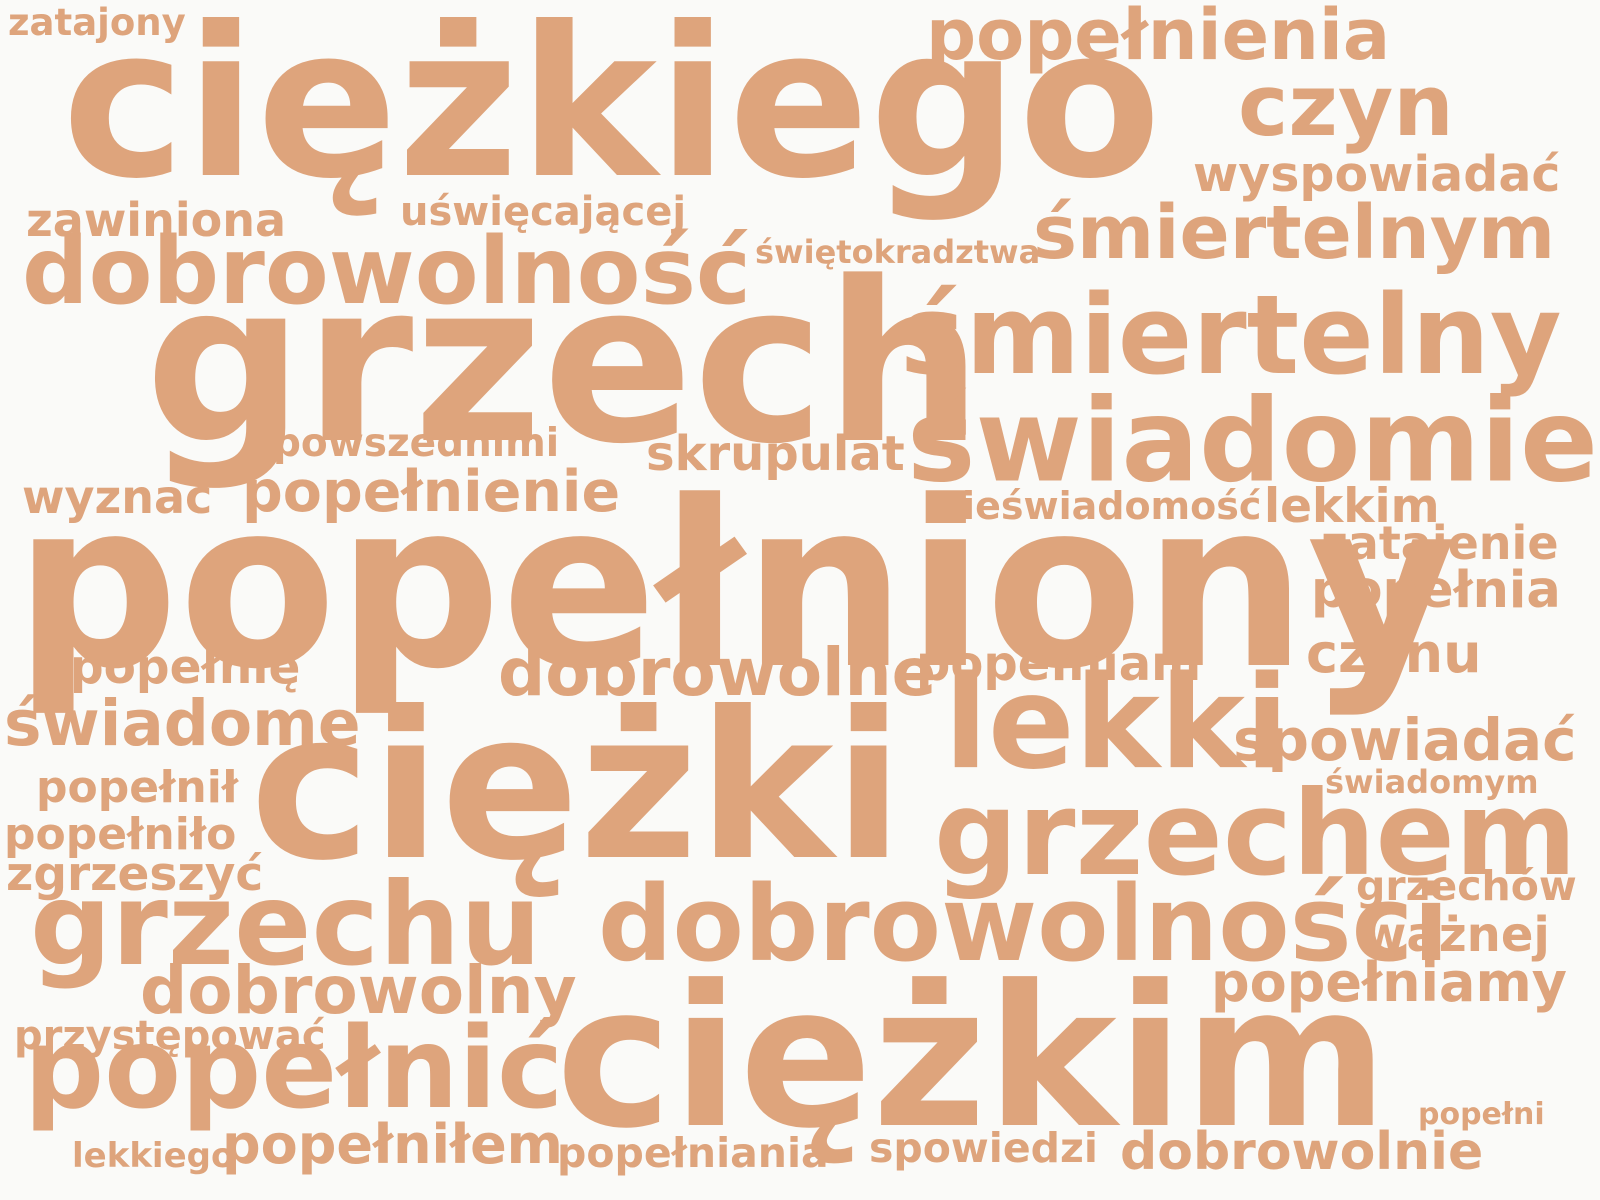  I want to click on word-spowiadac: spowiadać, so click(1405, 740).